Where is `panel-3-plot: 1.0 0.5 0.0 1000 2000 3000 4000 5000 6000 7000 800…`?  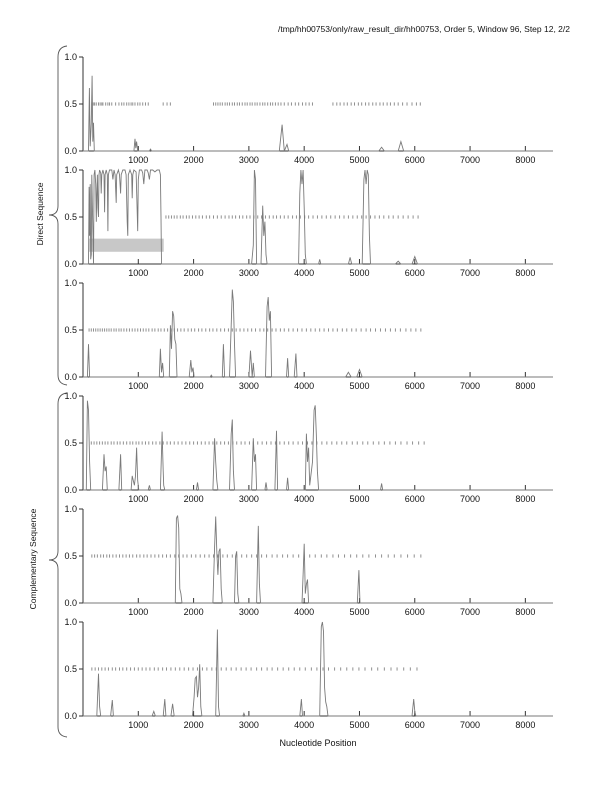 panel-3-plot: 1.0 0.5 0.0 1000 2000 3000 4000 5000 6000 7000 800… is located at coordinates (308, 334).